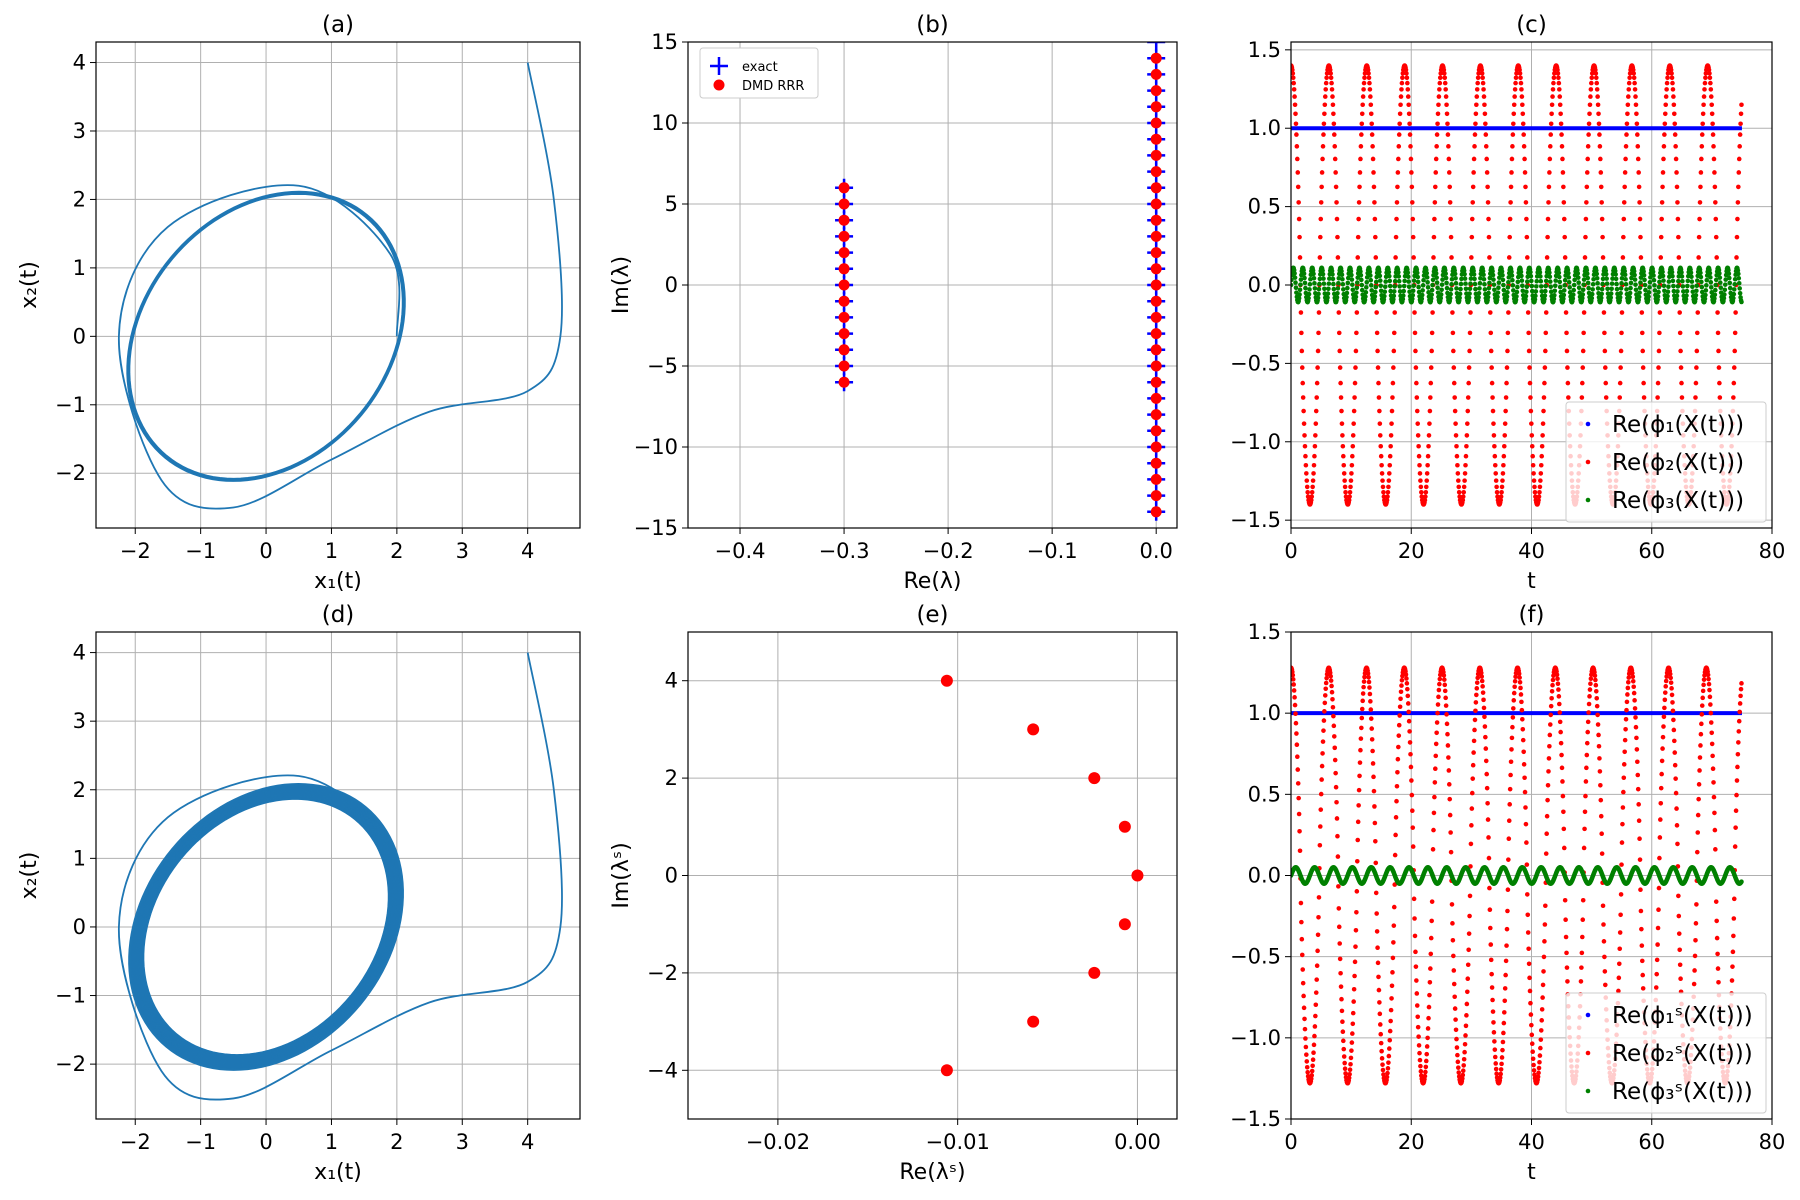 This screenshot has width=1800, height=1200. I want to click on y-tick-label: 0, so click(79, 336).